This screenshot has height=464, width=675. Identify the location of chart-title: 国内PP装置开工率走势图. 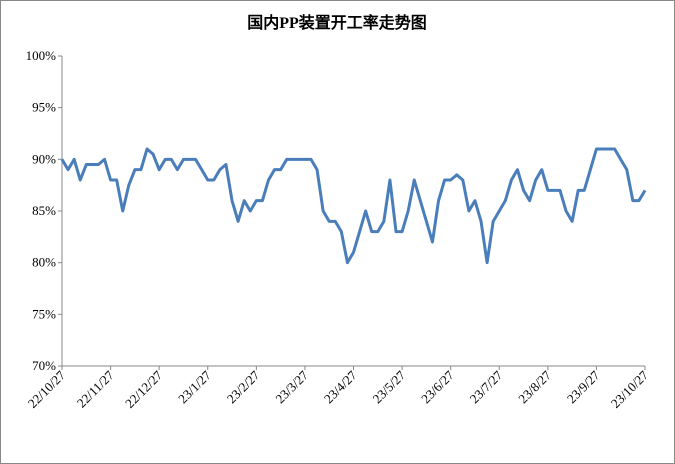
(337, 22).